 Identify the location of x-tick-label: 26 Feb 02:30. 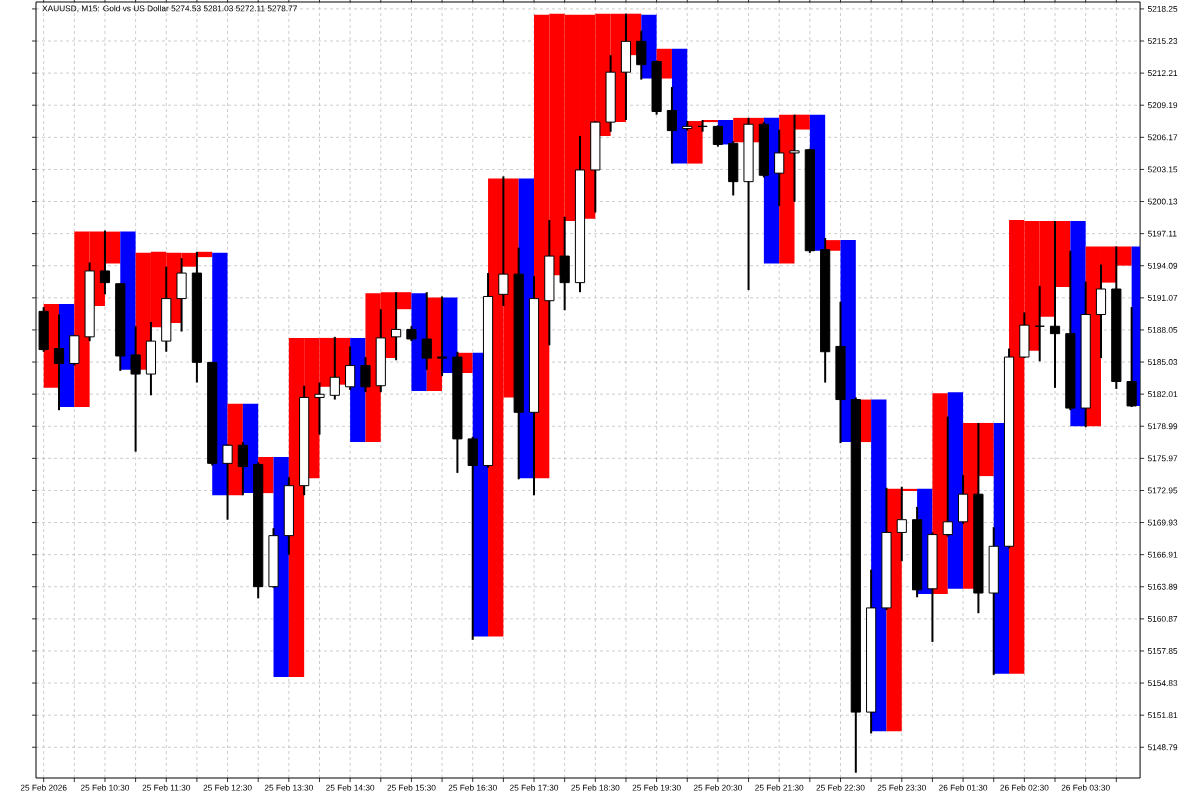
(1024, 787).